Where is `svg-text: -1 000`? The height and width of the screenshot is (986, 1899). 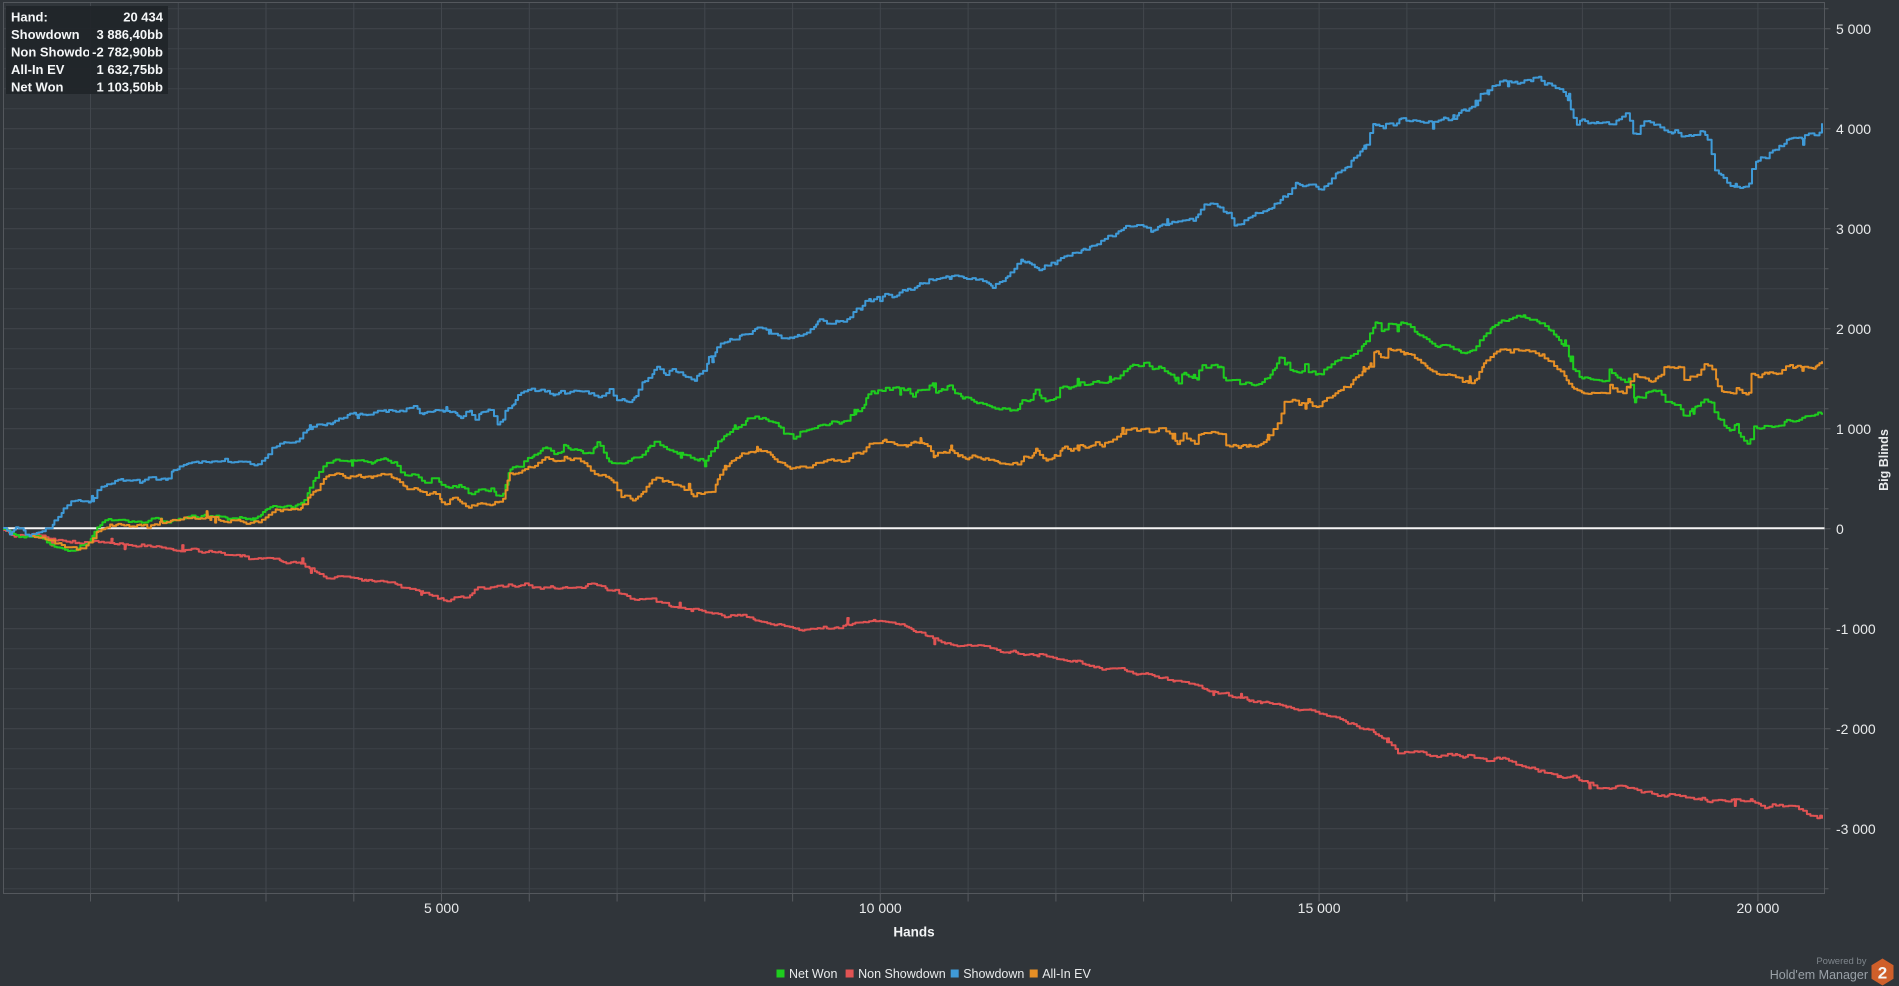 svg-text: -1 000 is located at coordinates (1856, 629).